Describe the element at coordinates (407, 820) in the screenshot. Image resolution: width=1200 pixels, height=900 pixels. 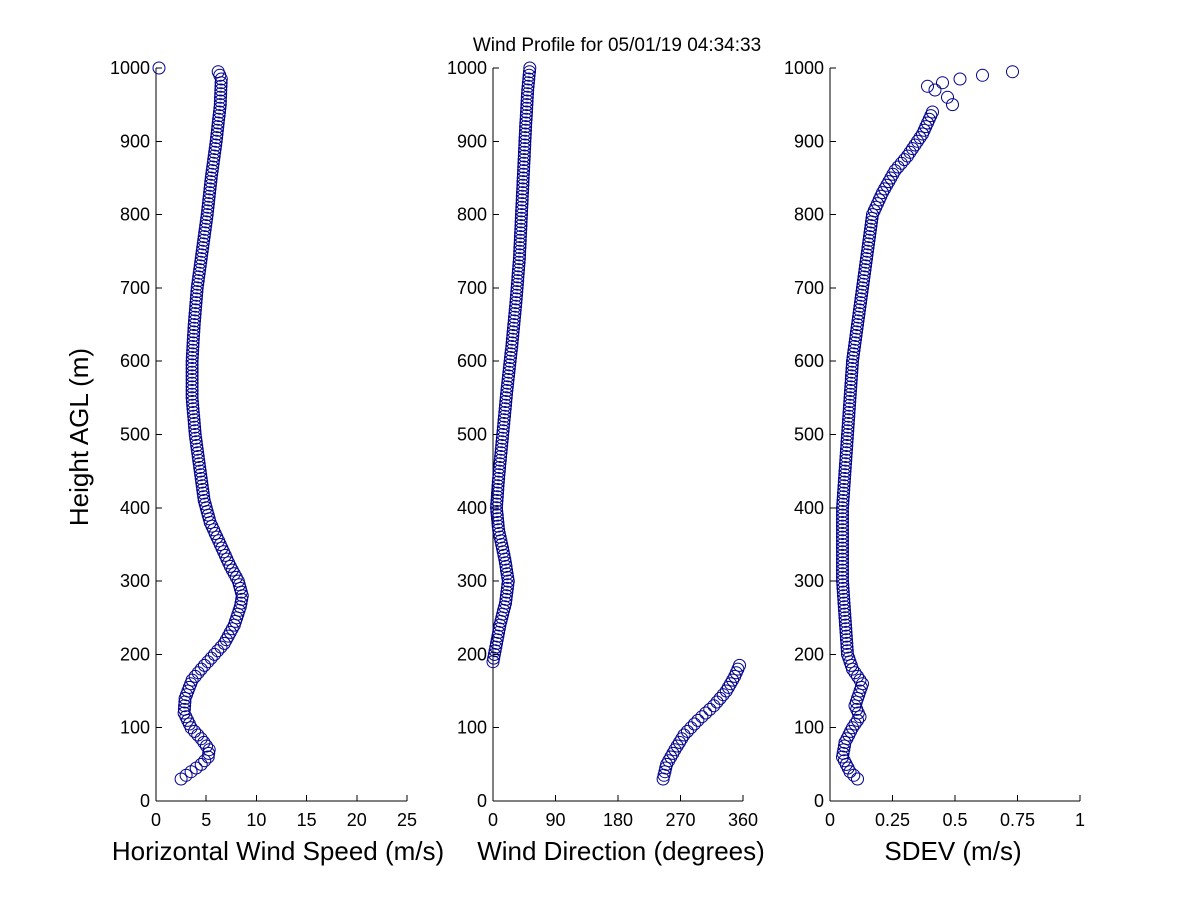
I see `x-tick-label: 25` at that location.